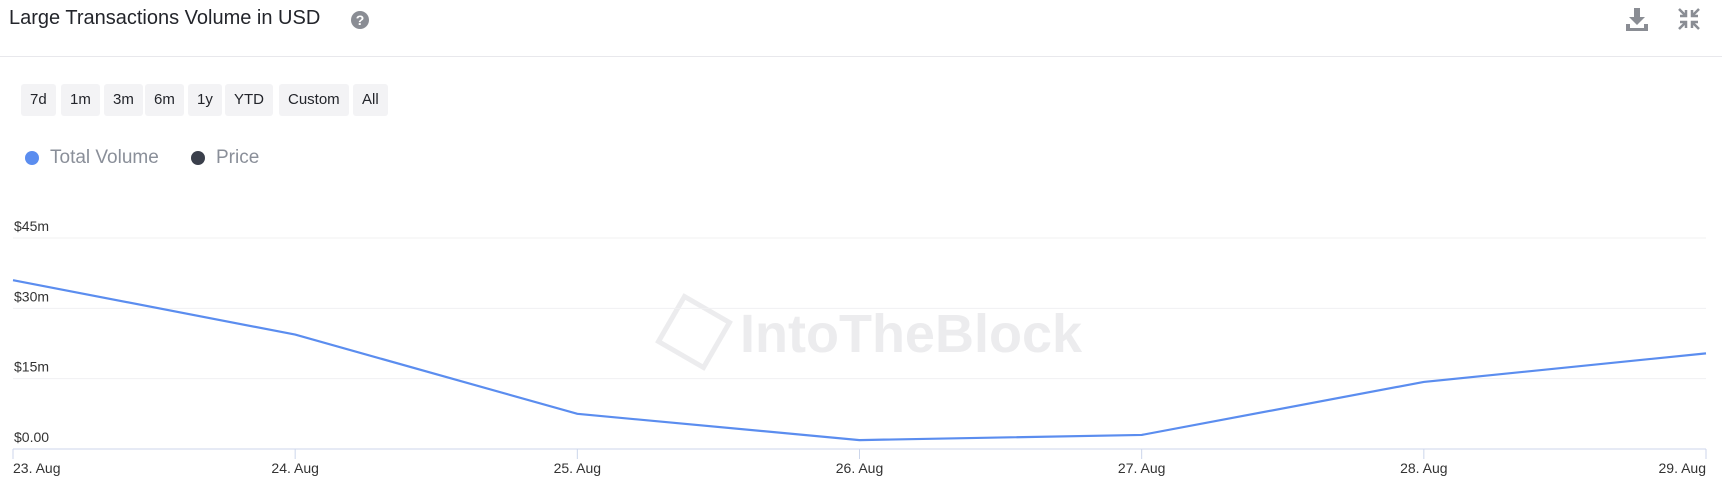 This screenshot has width=1722, height=500. What do you see at coordinates (1689, 19) in the screenshot?
I see `collapse-icon` at bounding box center [1689, 19].